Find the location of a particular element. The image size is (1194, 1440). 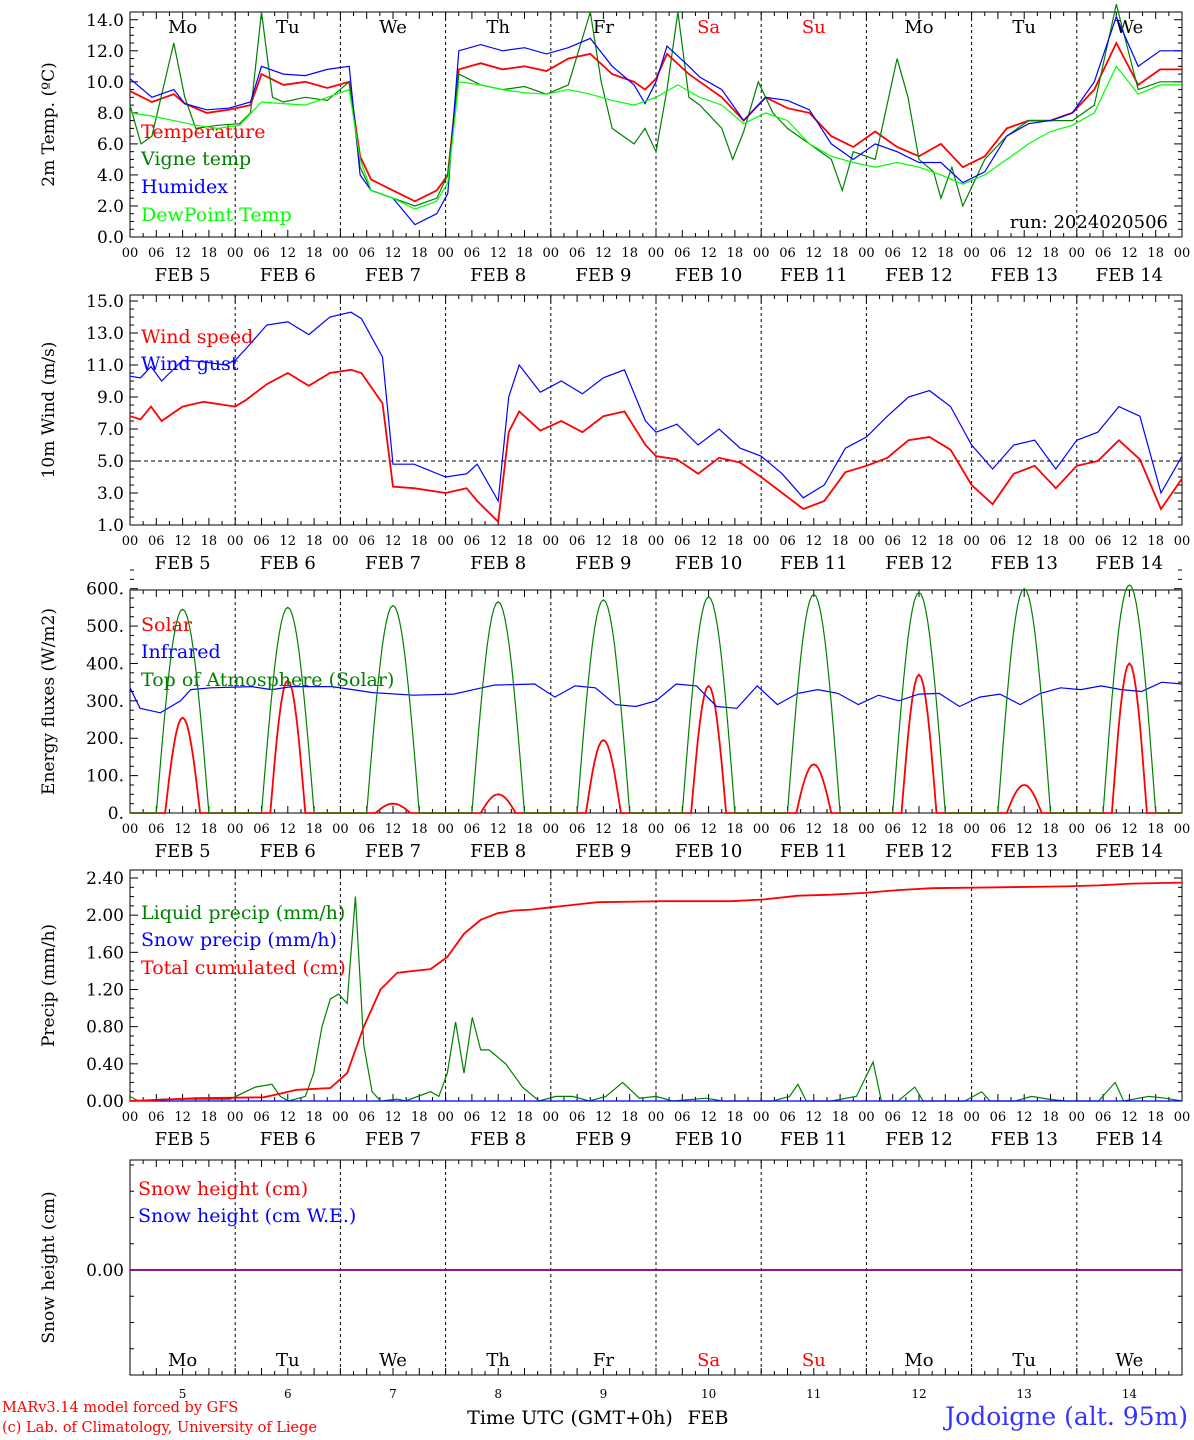

y-tick-label: 10.0 is located at coordinates (105, 83).